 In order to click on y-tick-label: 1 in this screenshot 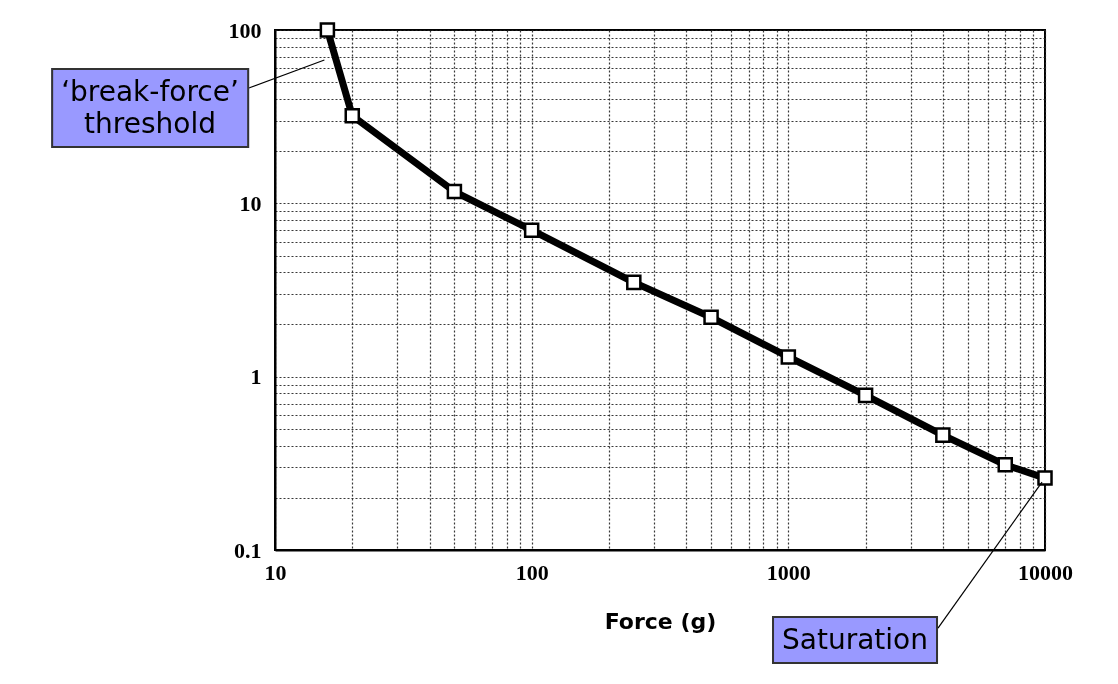, I will do `click(256, 377)`.